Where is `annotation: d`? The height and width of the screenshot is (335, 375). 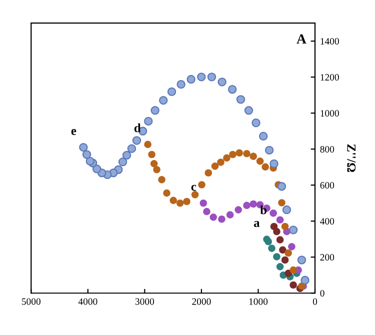
annotation: d is located at coordinates (137, 127).